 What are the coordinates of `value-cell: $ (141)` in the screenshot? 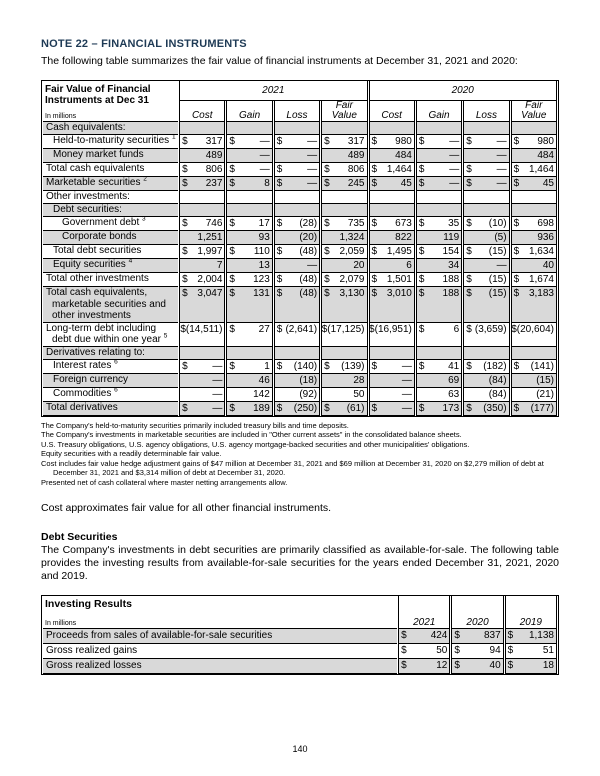 It's located at (533, 366).